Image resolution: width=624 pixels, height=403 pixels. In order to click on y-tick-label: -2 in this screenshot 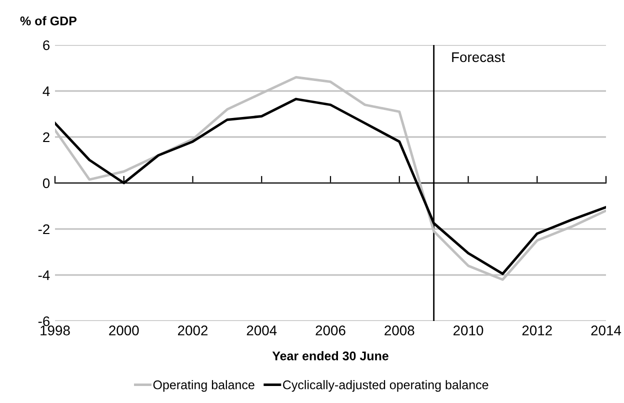, I will do `click(44, 229)`.